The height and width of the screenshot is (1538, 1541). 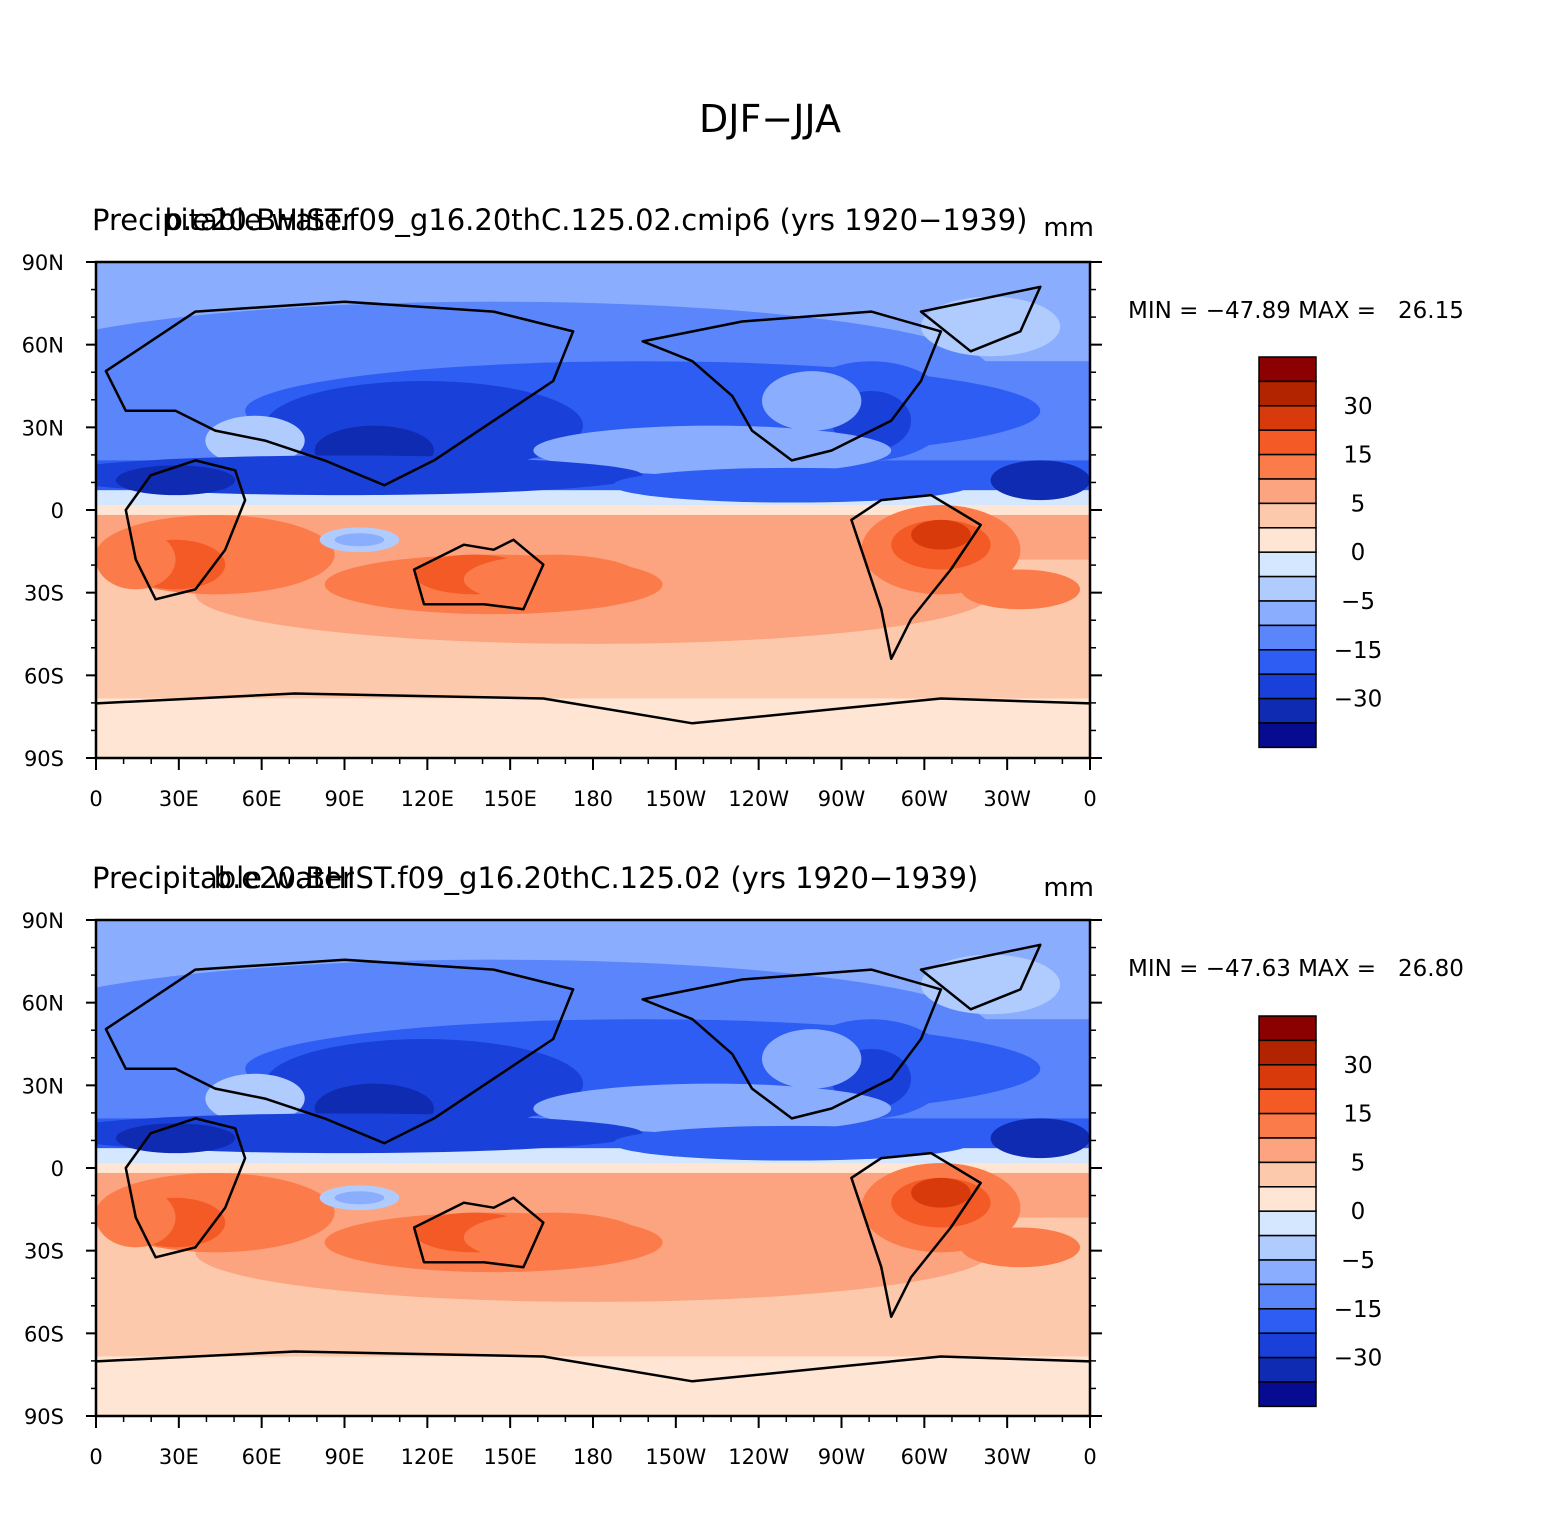 What do you see at coordinates (44, 676) in the screenshot?
I see `lat-label: 60S` at bounding box center [44, 676].